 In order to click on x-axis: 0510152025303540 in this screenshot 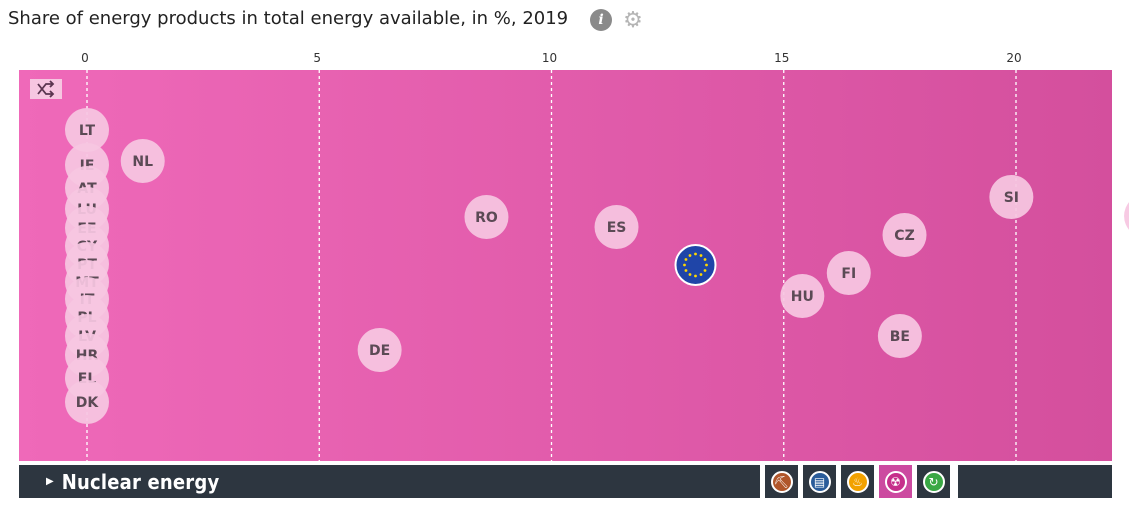, I will do `click(551, 58)`.